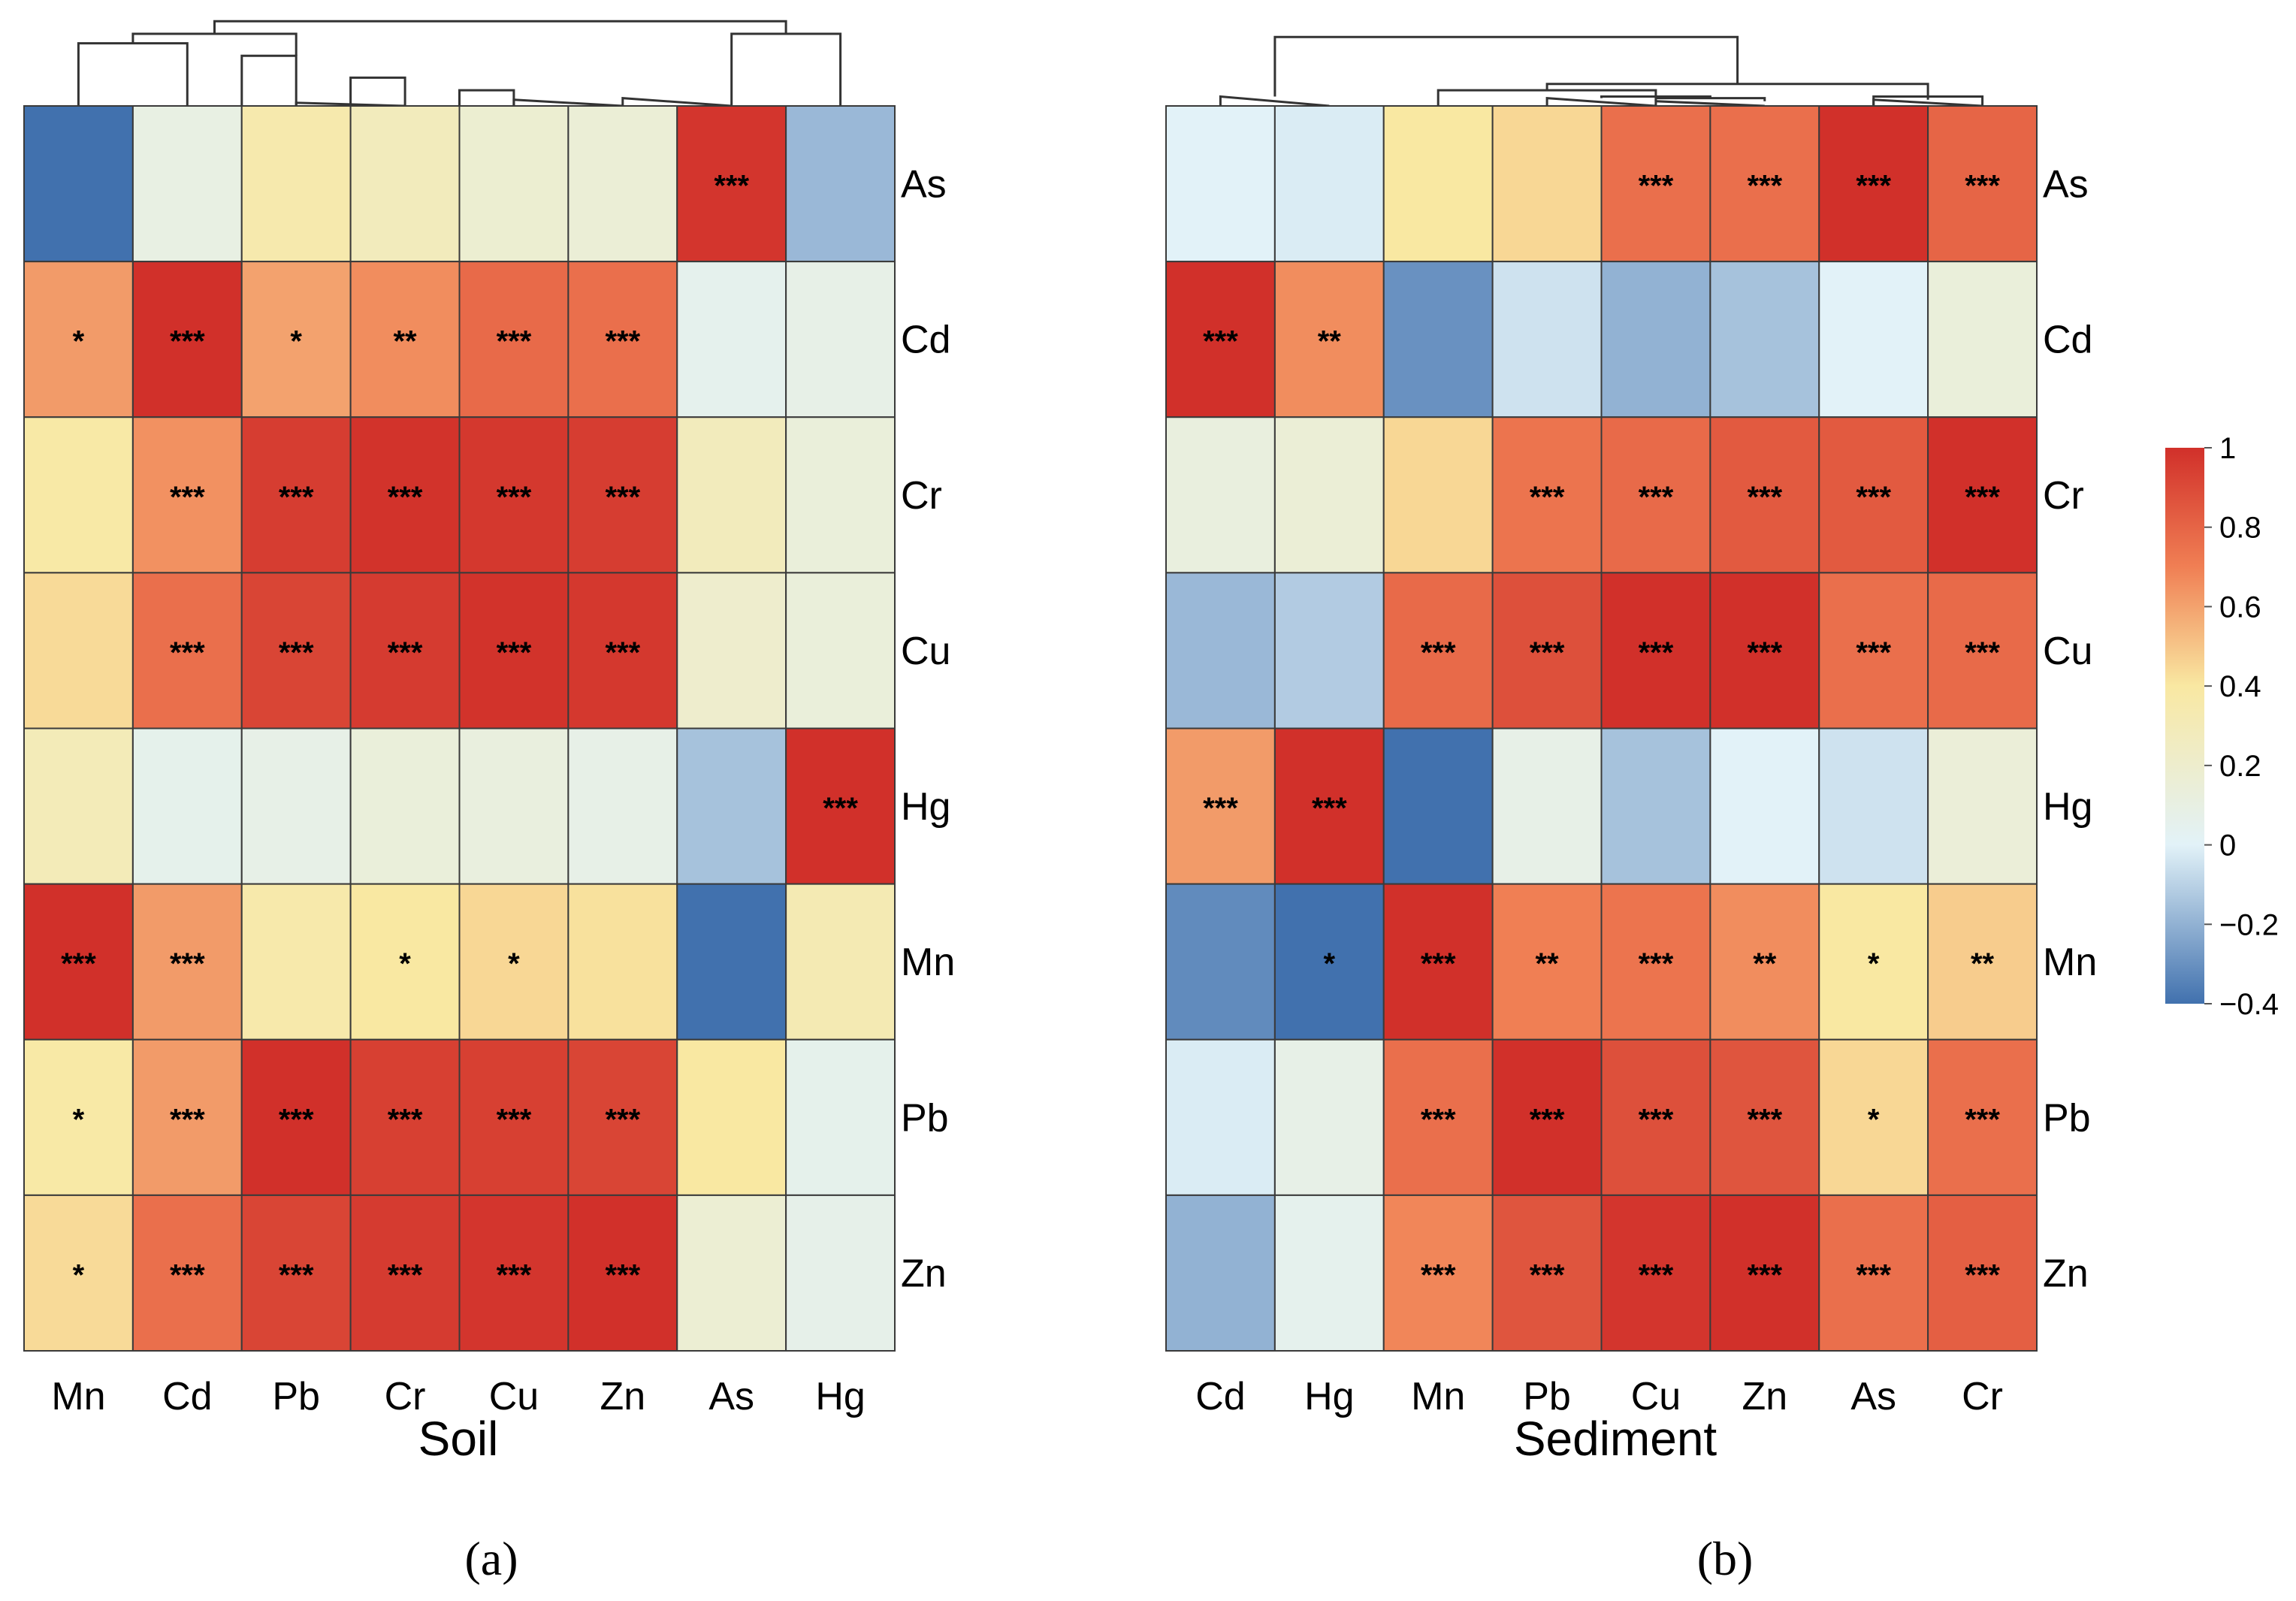 This screenshot has width=2296, height=1601. What do you see at coordinates (2240, 766) in the screenshot?
I see `color-scale-tick-label: 0.2` at bounding box center [2240, 766].